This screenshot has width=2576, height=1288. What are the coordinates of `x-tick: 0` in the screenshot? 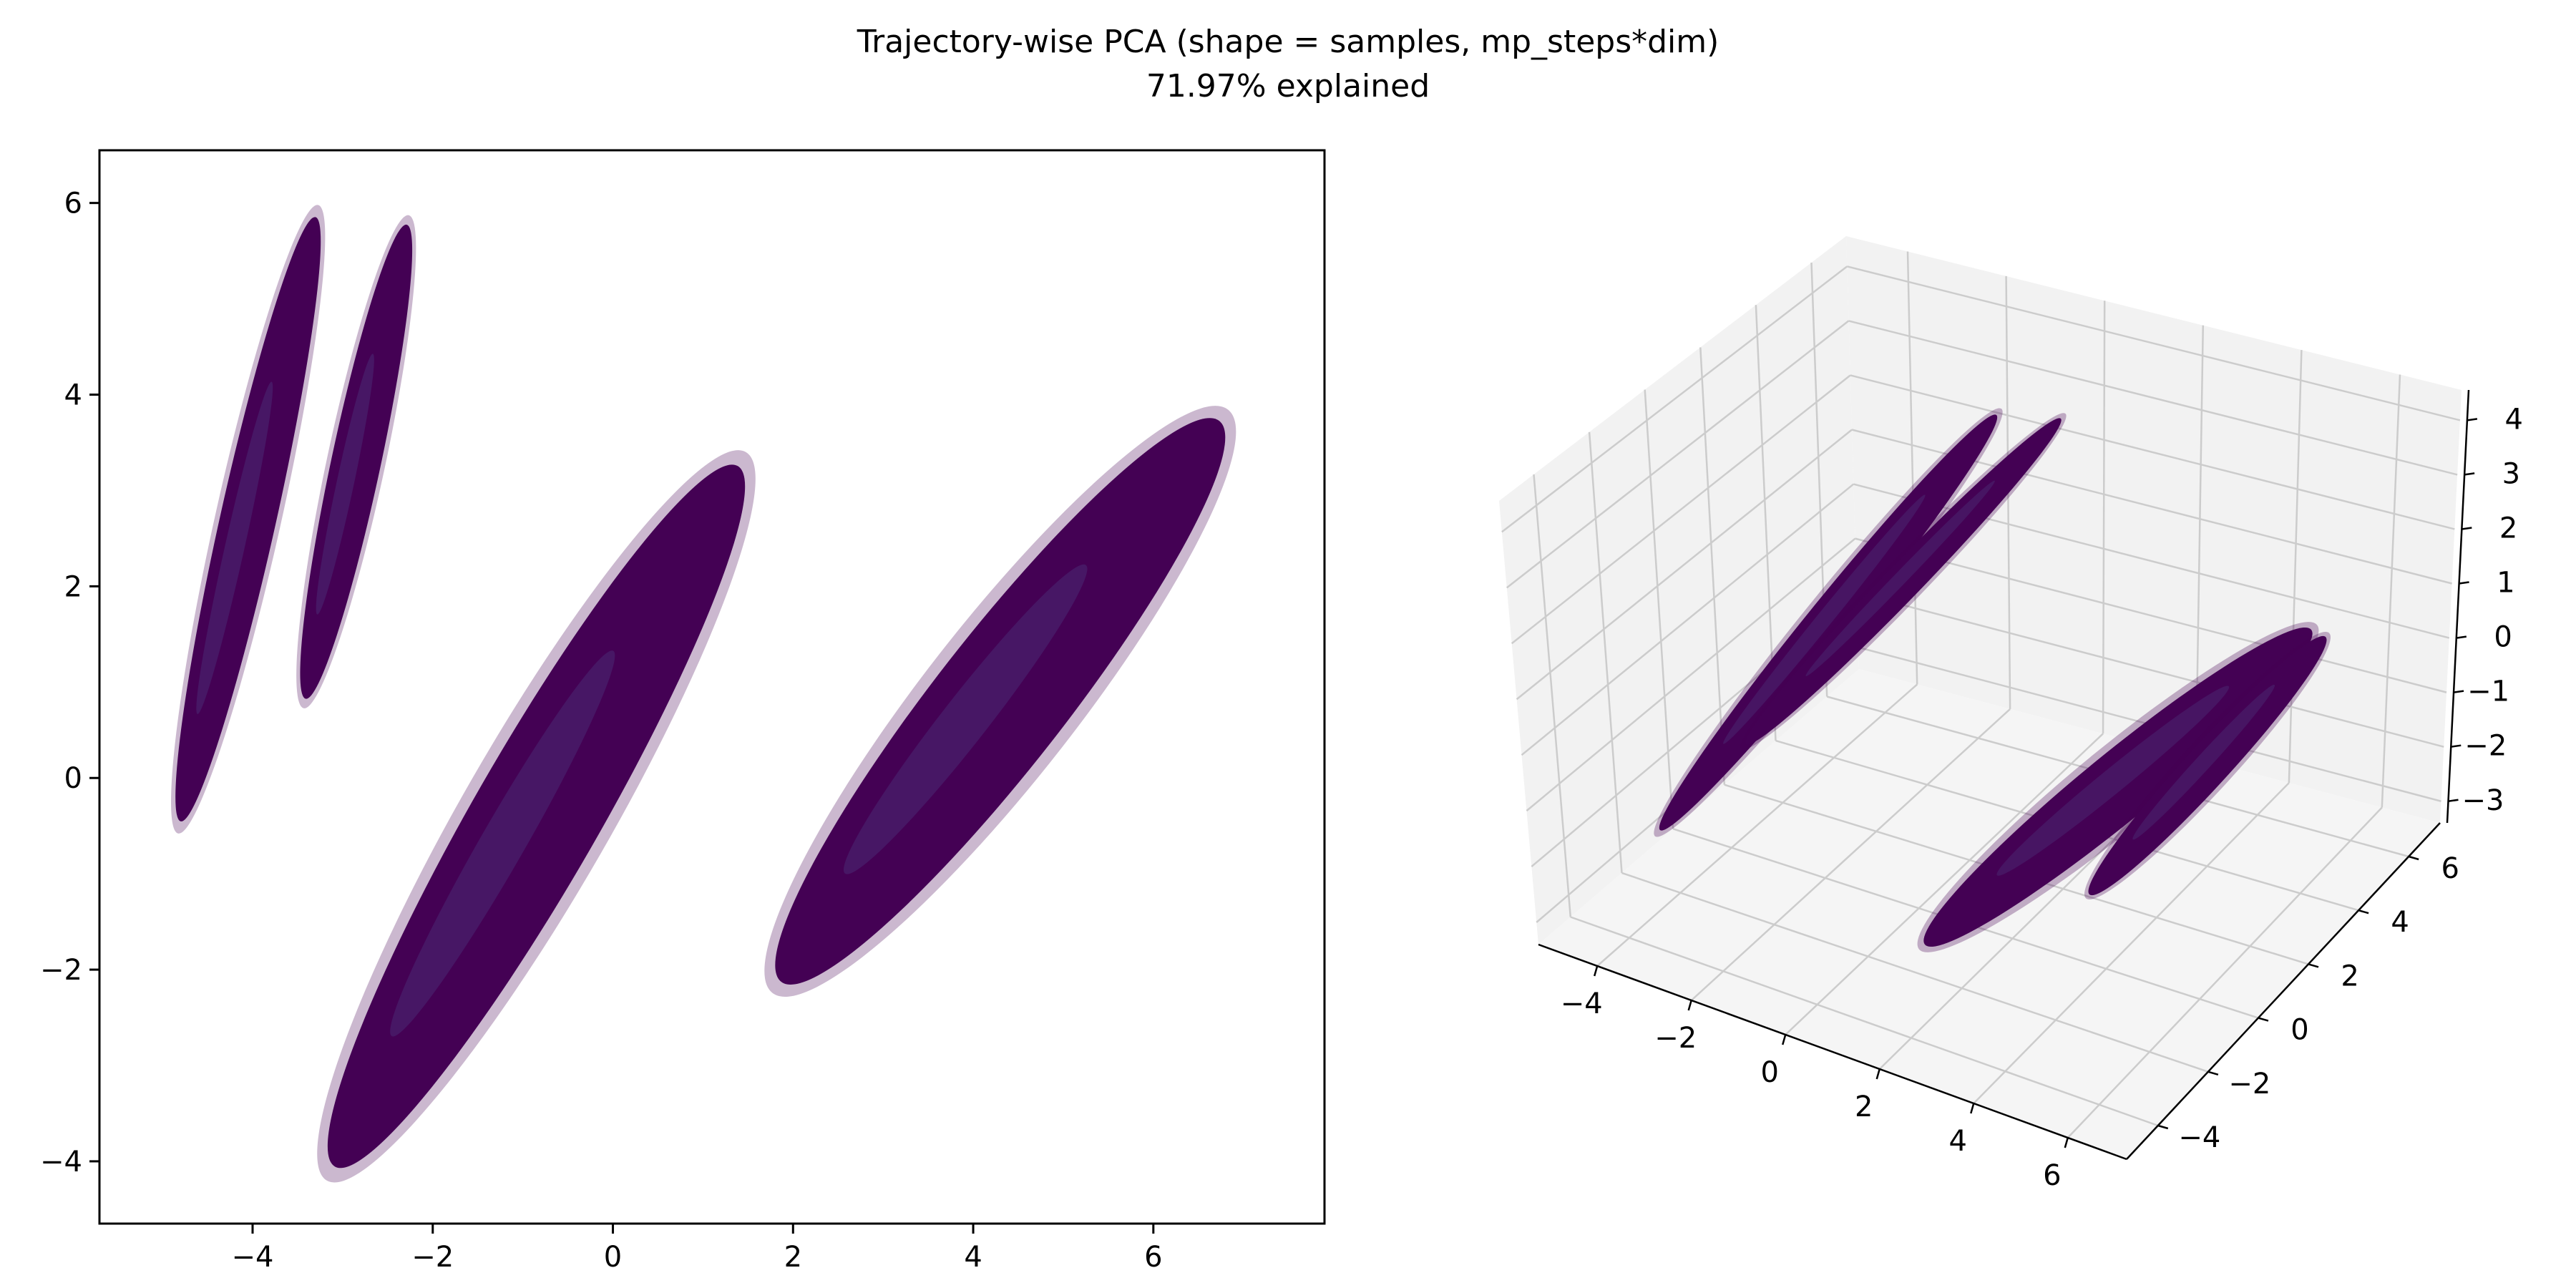 It's located at (613, 1249).